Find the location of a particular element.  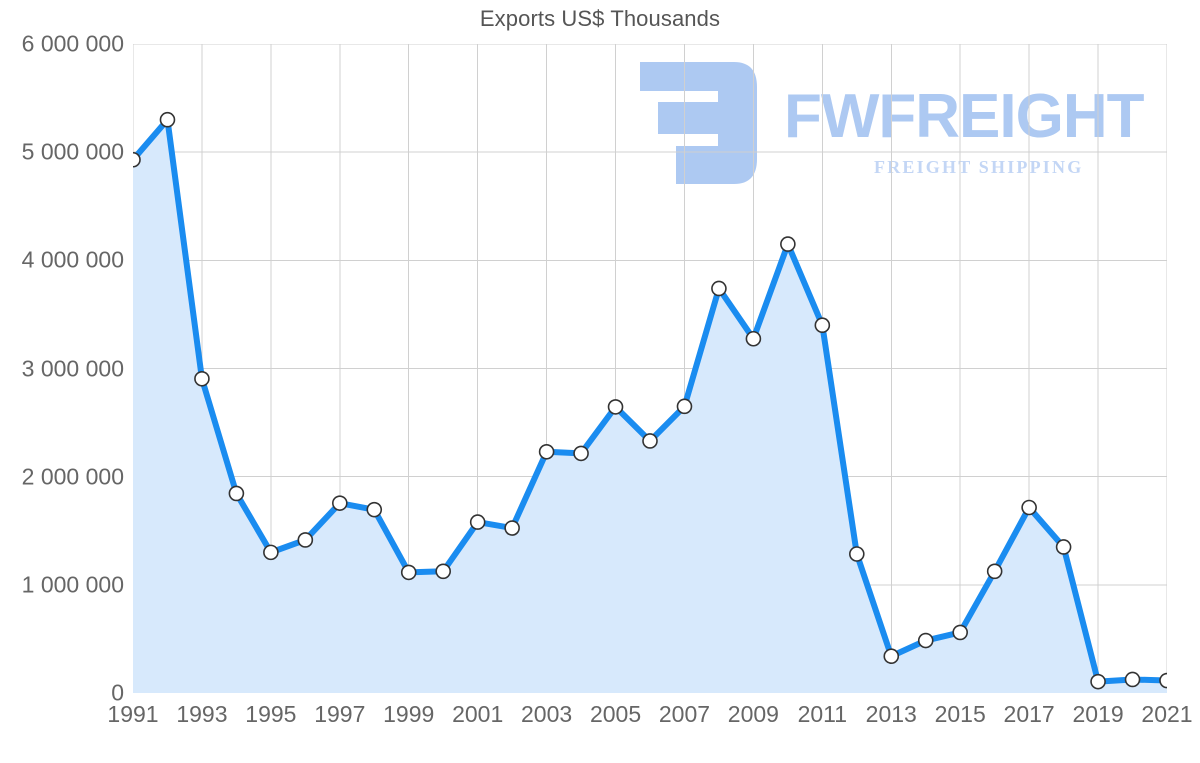

x-axis-tick-label: 1995 is located at coordinates (271, 714).